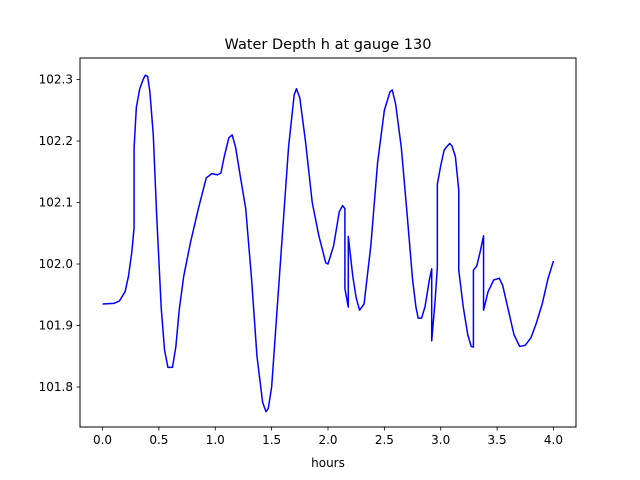 This screenshot has width=640, height=480. Describe the element at coordinates (56, 264) in the screenshot. I see `y-tick-label: 102.0` at that location.